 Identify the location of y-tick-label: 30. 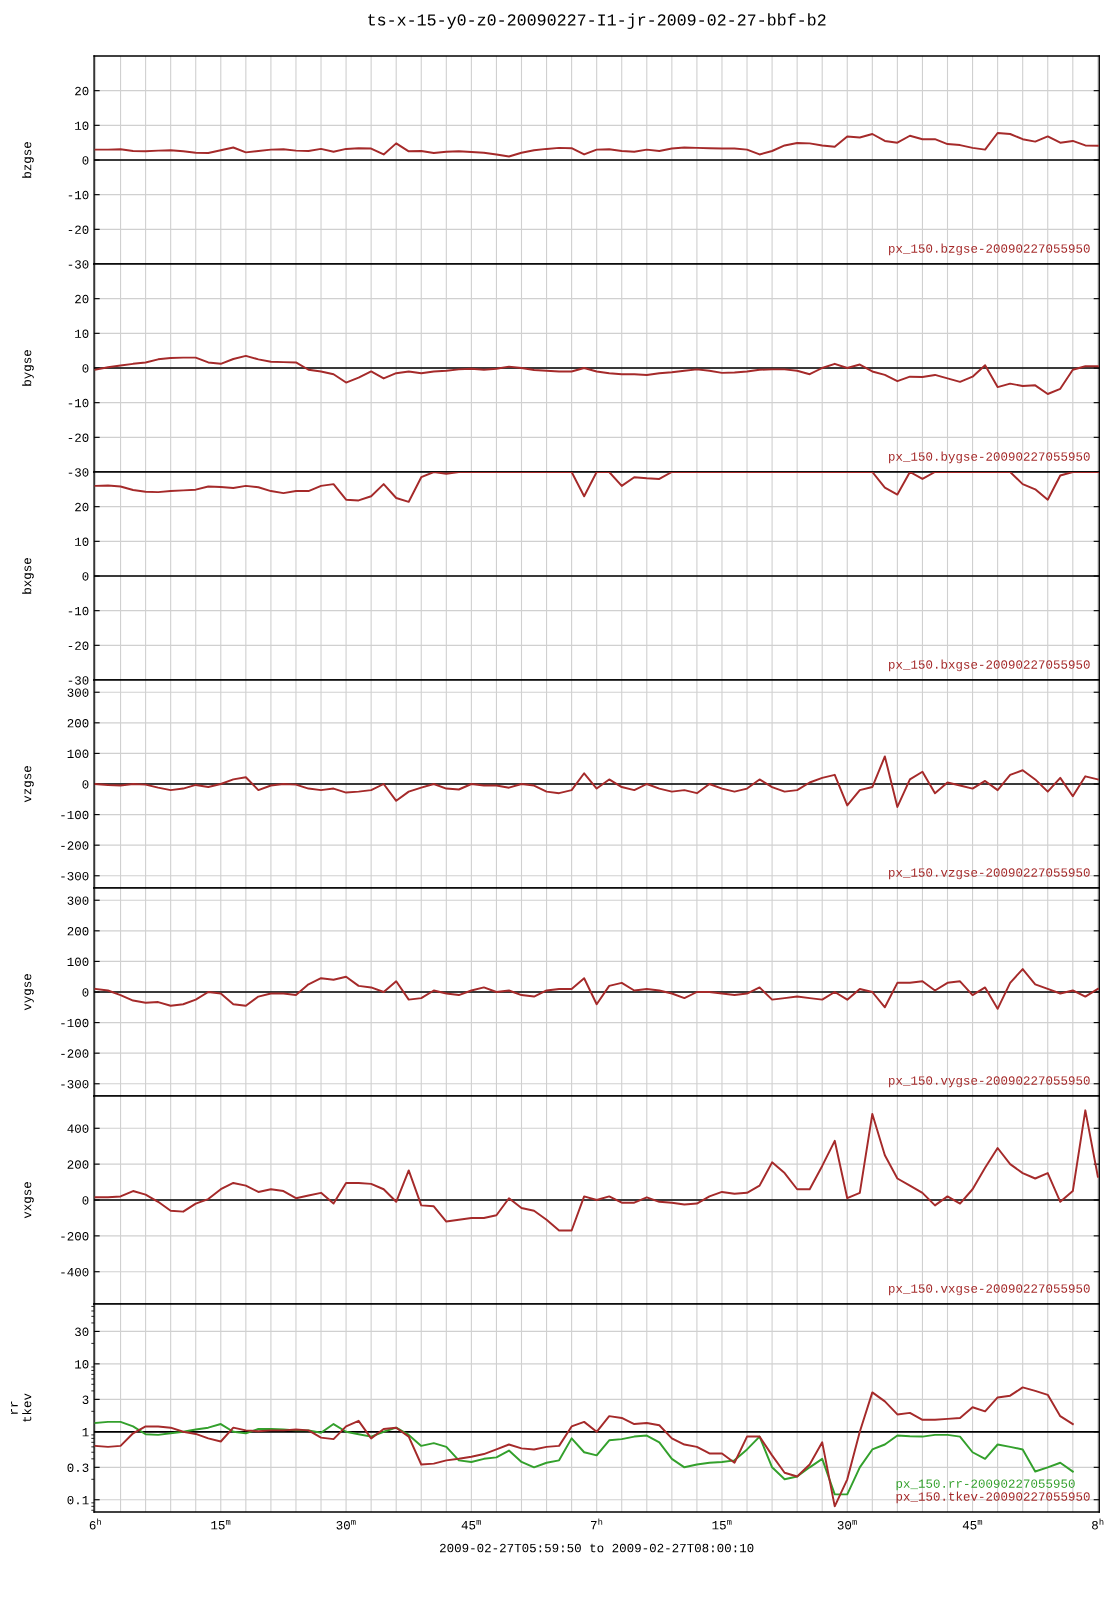
(82, 1332).